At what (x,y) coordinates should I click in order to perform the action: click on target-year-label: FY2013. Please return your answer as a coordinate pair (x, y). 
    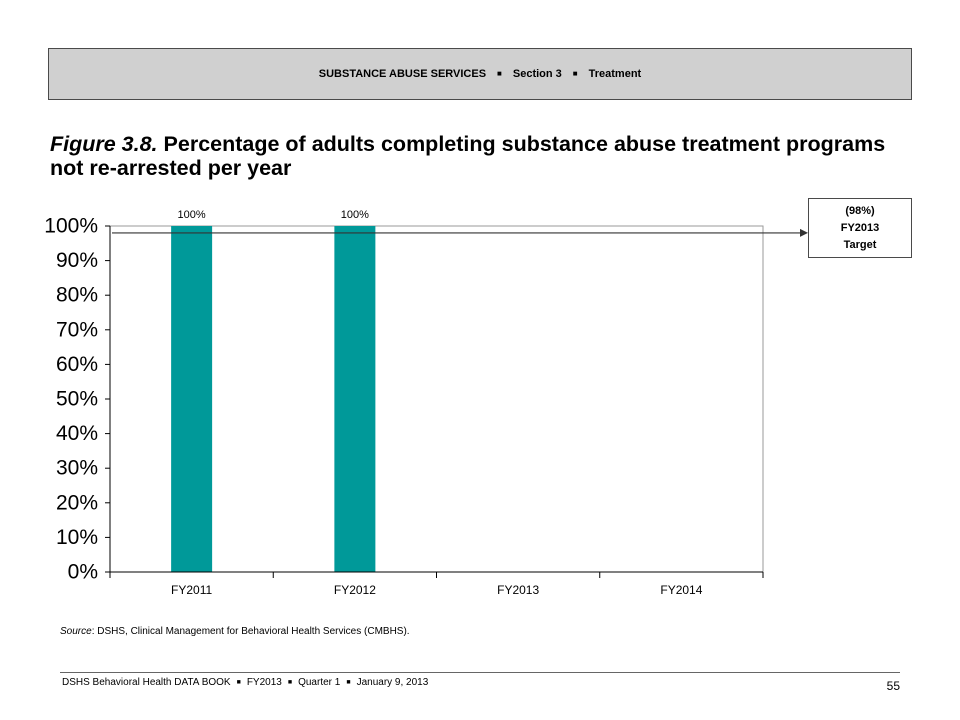
    Looking at the image, I should click on (860, 227).